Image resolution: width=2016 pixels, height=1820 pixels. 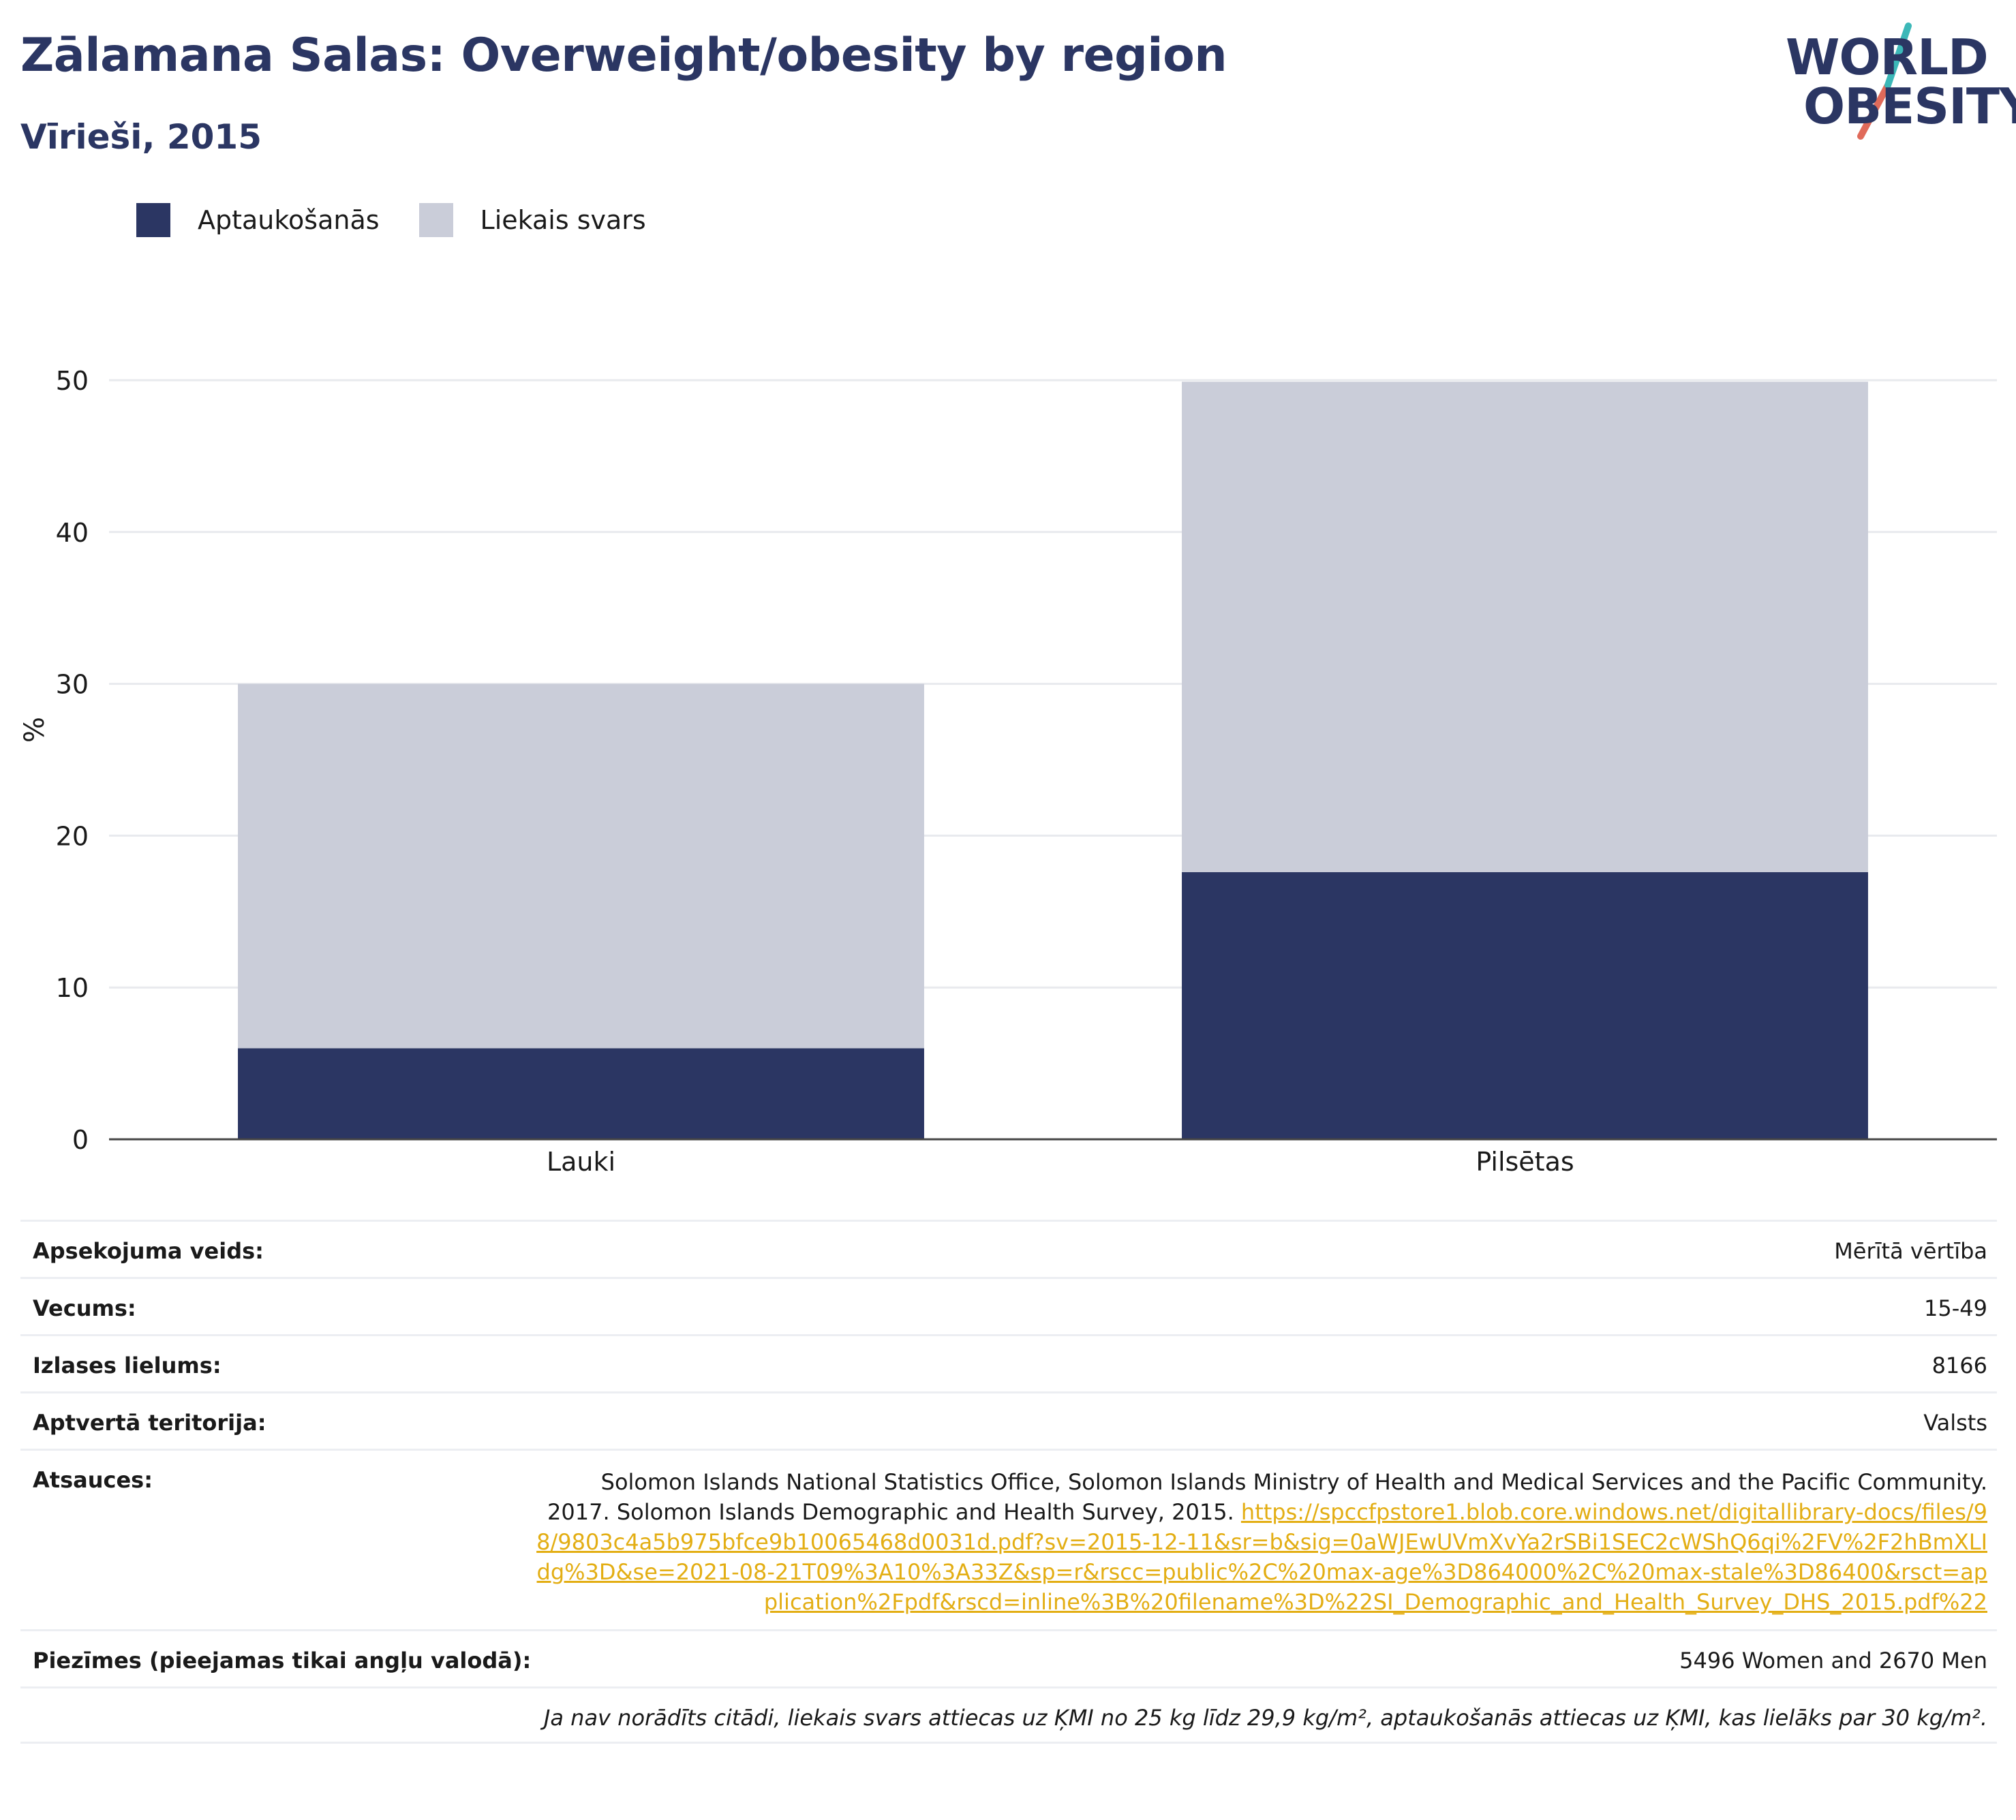 What do you see at coordinates (282, 1661) in the screenshot?
I see `notes-key: Piezīmes (pieejamas tikai angļu valodā):` at bounding box center [282, 1661].